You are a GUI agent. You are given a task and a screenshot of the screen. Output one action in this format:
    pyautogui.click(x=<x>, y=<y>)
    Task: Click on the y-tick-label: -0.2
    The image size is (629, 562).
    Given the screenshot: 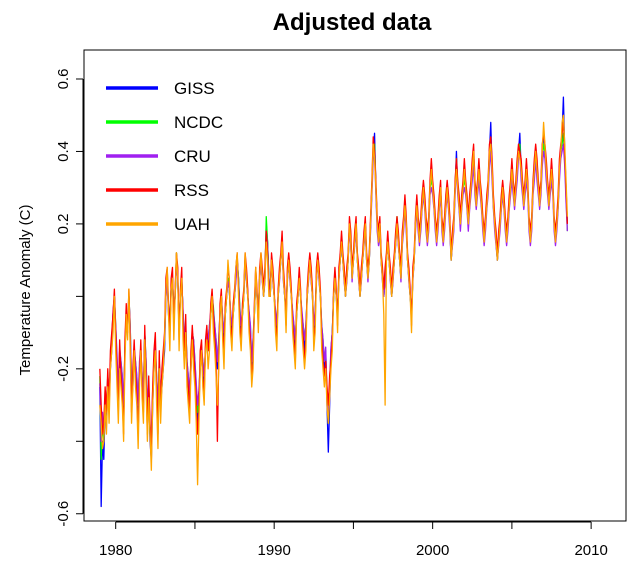 What is the action you would take?
    pyautogui.click(x=63, y=369)
    